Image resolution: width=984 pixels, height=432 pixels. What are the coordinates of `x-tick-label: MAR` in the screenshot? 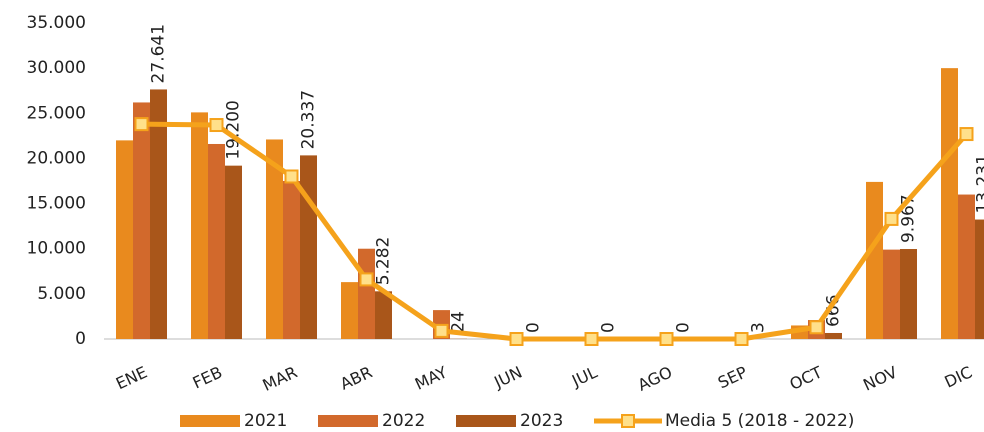 It's located at (280, 378).